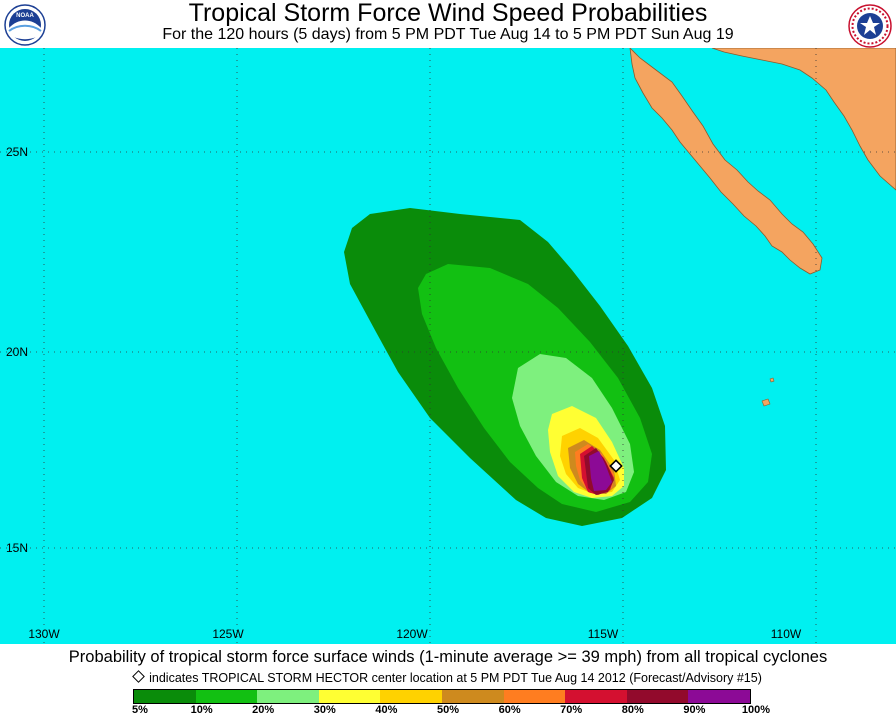  Describe the element at coordinates (412, 634) in the screenshot. I see `lon-label-120w: 120W` at that location.